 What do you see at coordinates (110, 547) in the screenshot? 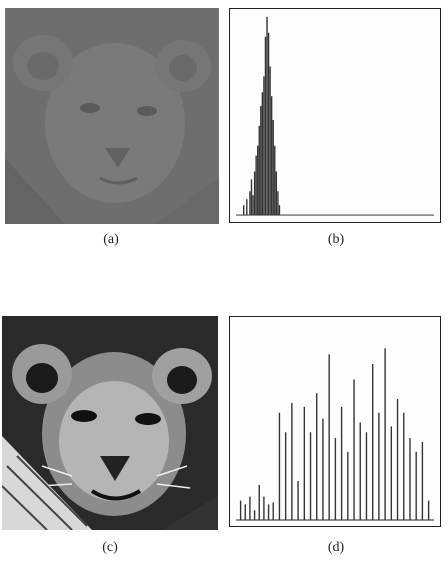
I see `caption-c: (c)` at bounding box center [110, 547].